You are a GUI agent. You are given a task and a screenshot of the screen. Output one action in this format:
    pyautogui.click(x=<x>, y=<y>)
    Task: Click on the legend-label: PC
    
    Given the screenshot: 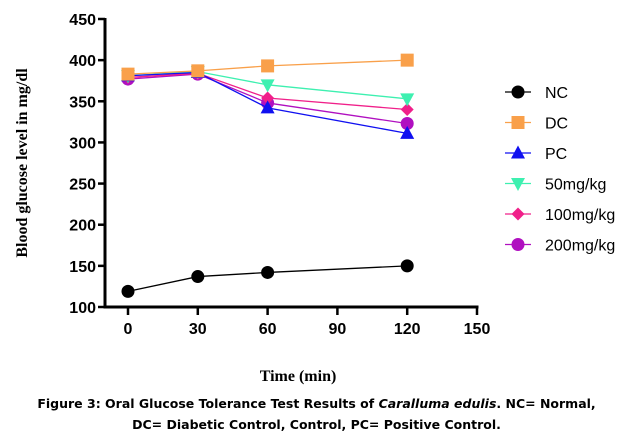 What is the action you would take?
    pyautogui.click(x=556, y=154)
    